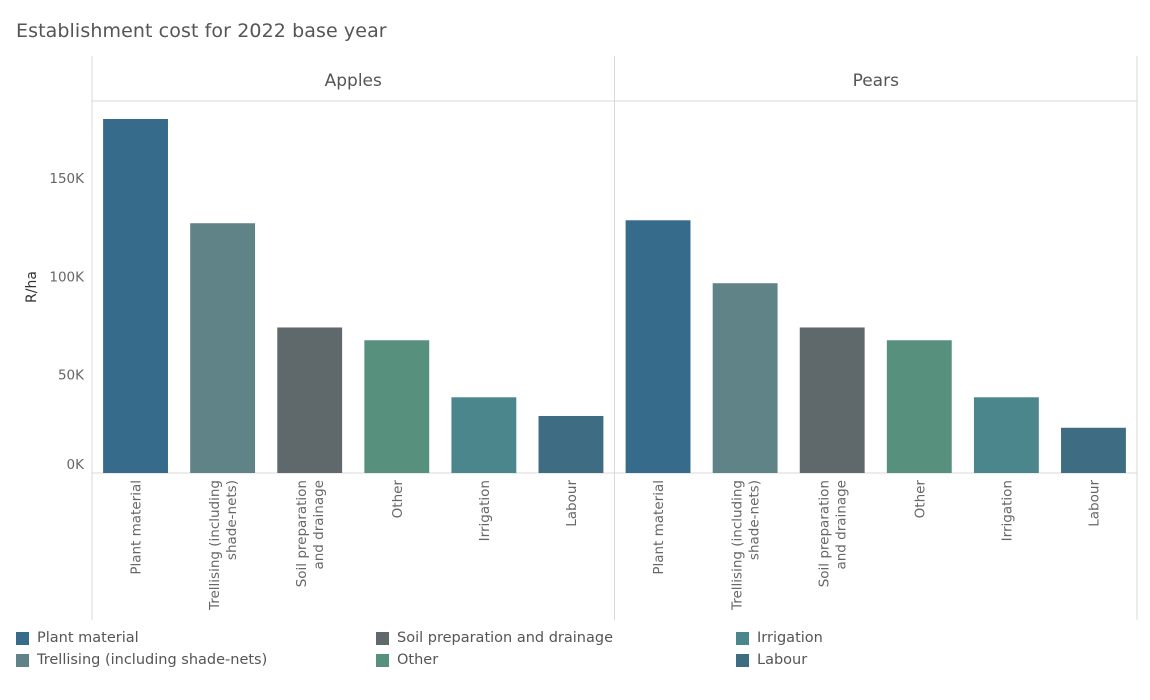  I want to click on y-tick-label: 50K, so click(71, 376).